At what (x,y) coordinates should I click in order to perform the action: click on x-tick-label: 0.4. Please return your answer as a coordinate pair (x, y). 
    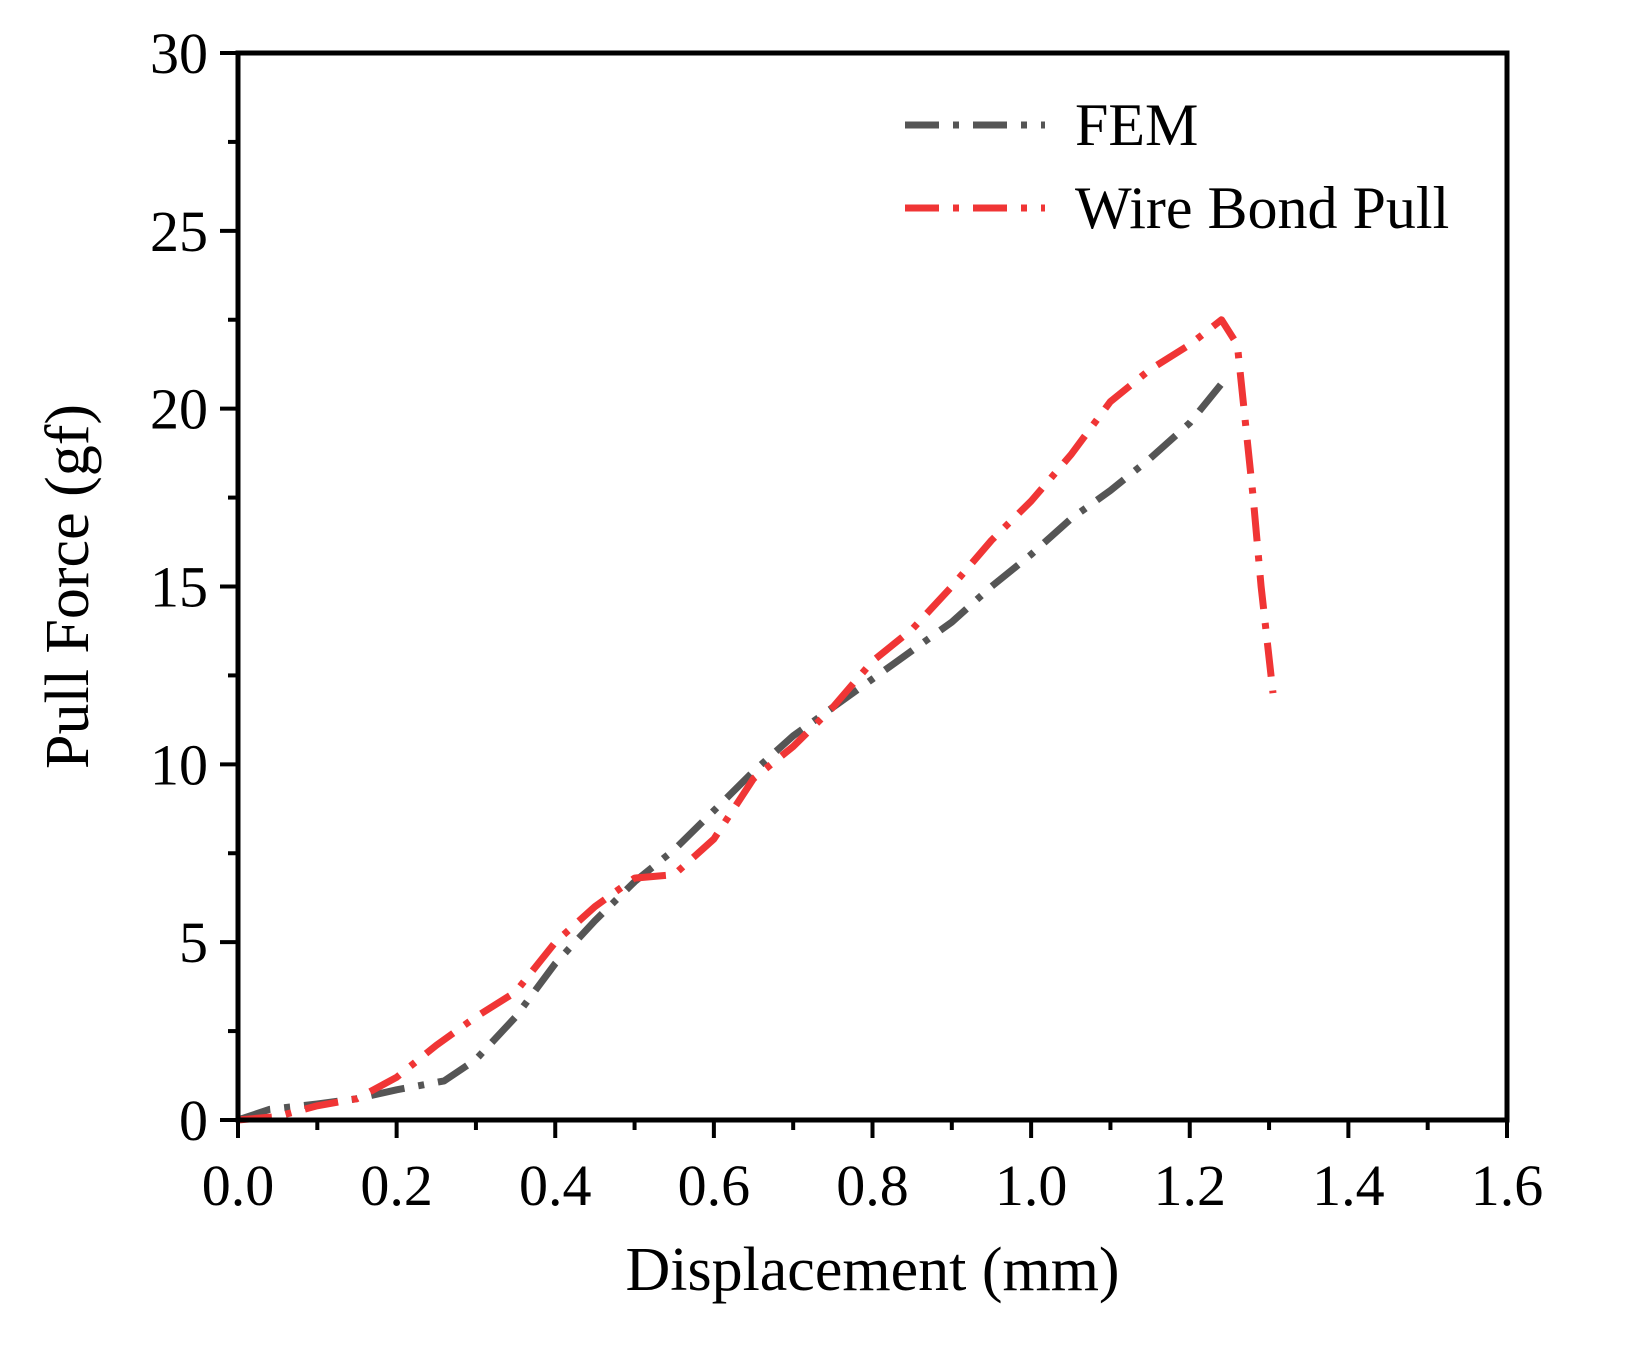
    Looking at the image, I should click on (555, 1185).